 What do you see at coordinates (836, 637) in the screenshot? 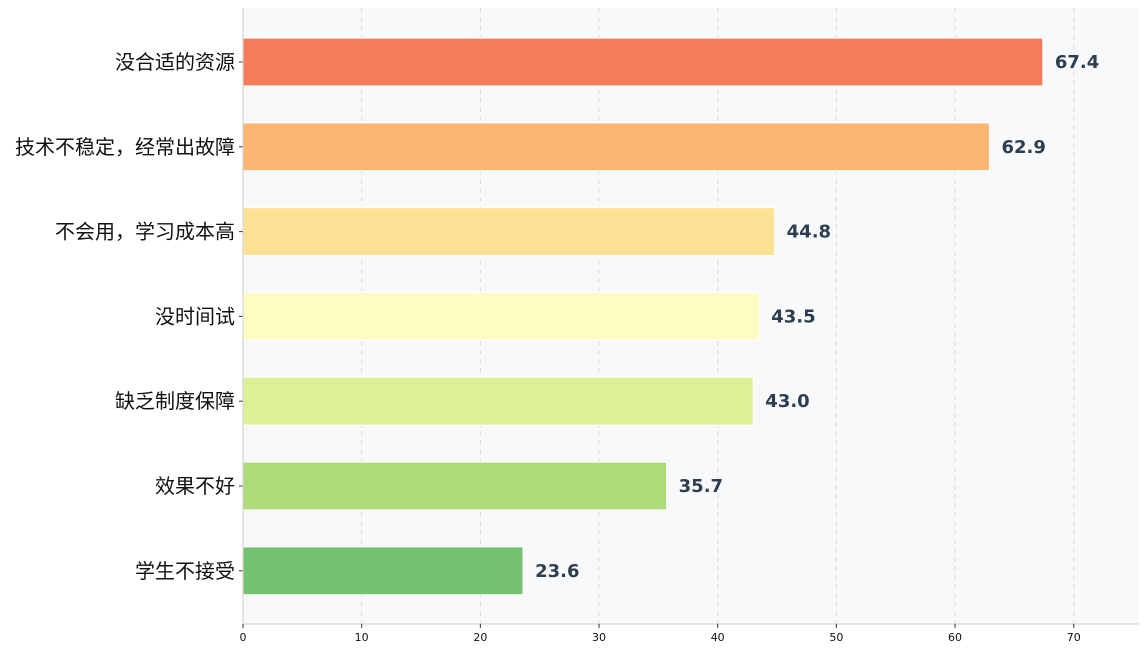
I see `x-tick-label: 50` at bounding box center [836, 637].